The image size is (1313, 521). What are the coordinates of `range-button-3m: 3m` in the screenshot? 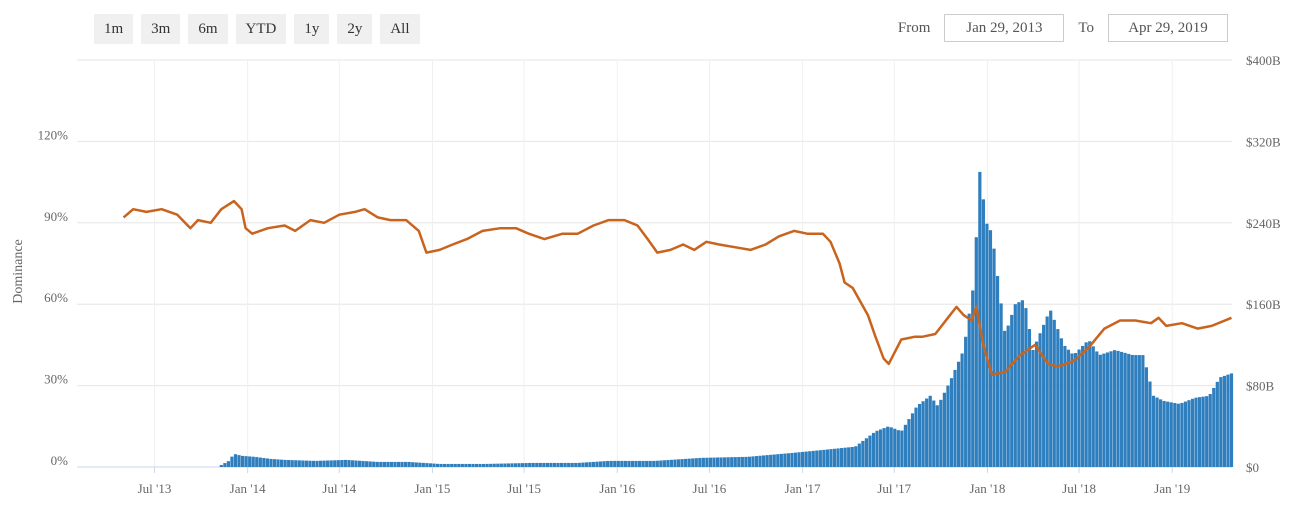 It's located at (161, 29).